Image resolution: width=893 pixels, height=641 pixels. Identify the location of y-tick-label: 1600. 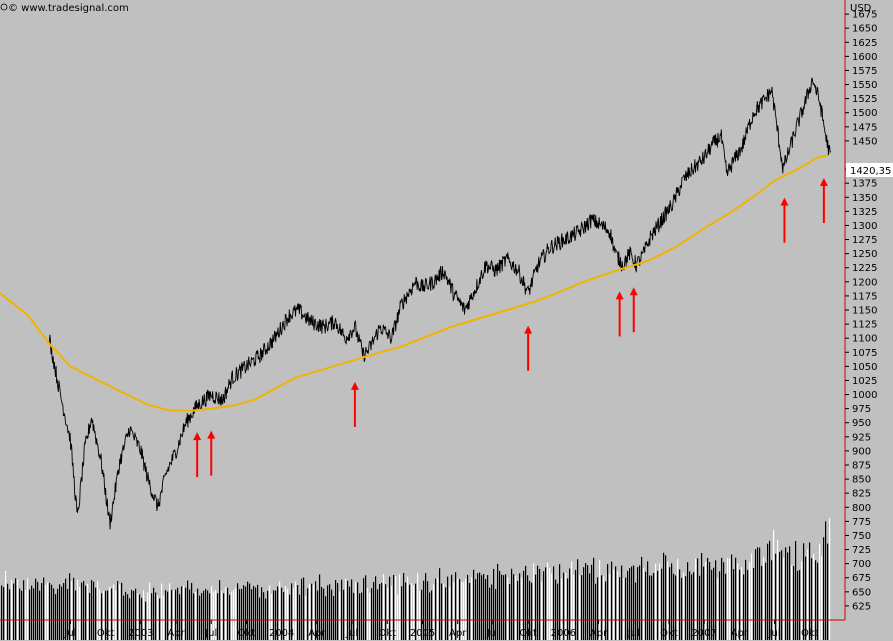
(864, 57).